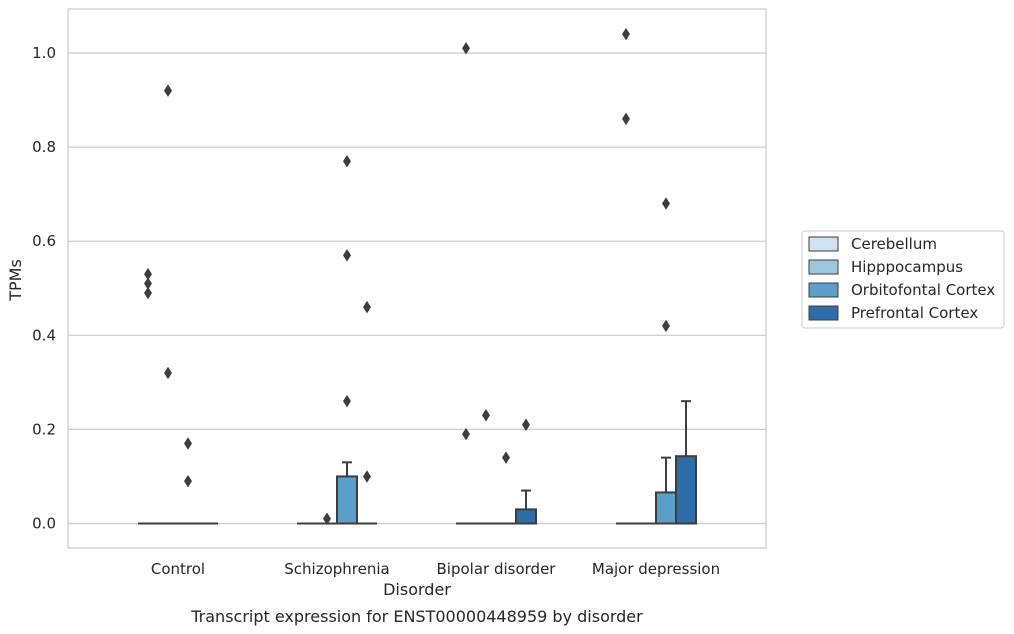 The width and height of the screenshot is (1014, 634). I want to click on y-axis-label: TPMs, so click(15, 280).